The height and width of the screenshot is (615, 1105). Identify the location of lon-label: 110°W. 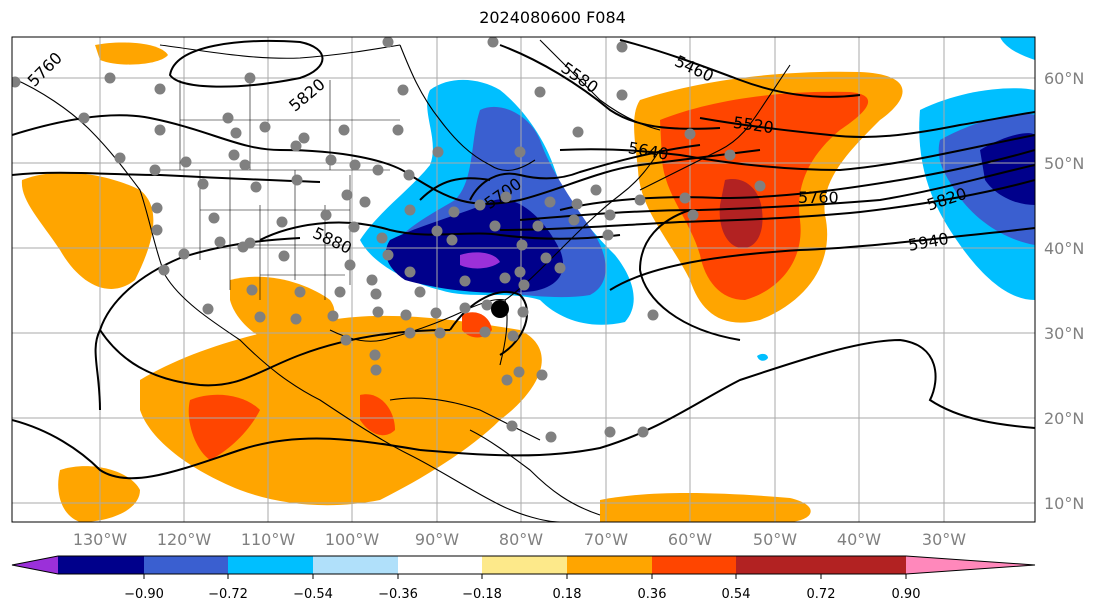
(268, 539).